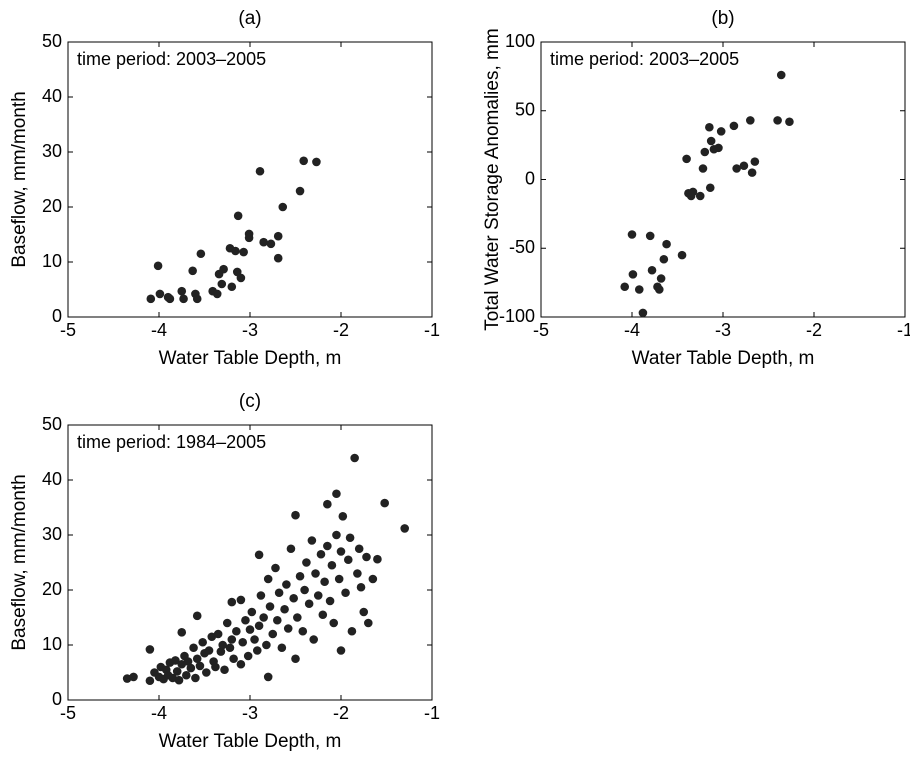  What do you see at coordinates (52, 589) in the screenshot?
I see `y-tick-label: 20` at bounding box center [52, 589].